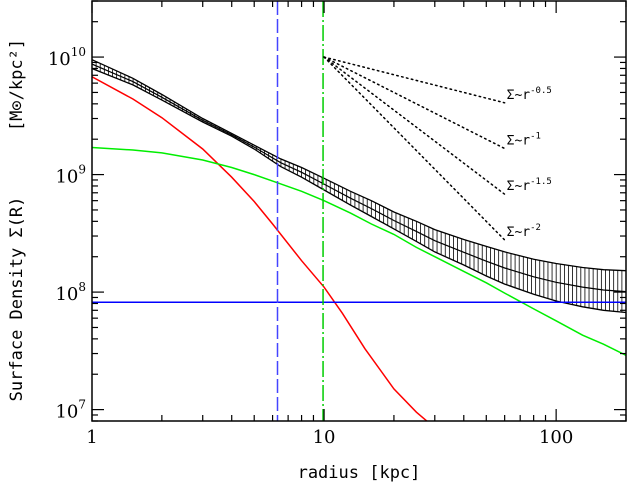  What do you see at coordinates (91, 437) in the screenshot?
I see `x-tick-label: 1` at bounding box center [91, 437].